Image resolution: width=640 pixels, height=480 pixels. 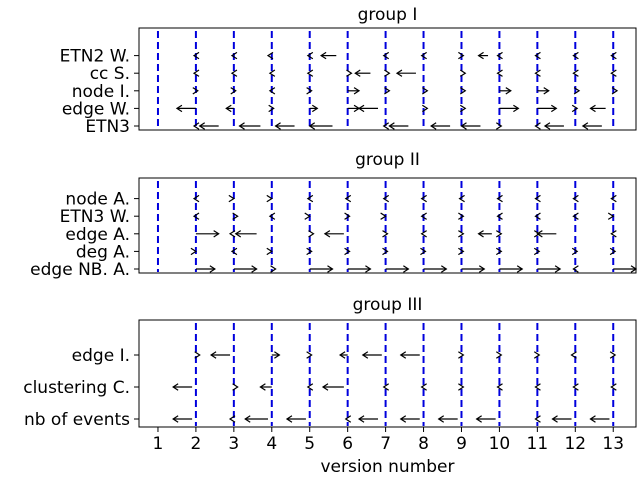 What do you see at coordinates (97, 200) in the screenshot?
I see `y-tick-label: node A.` at bounding box center [97, 200].